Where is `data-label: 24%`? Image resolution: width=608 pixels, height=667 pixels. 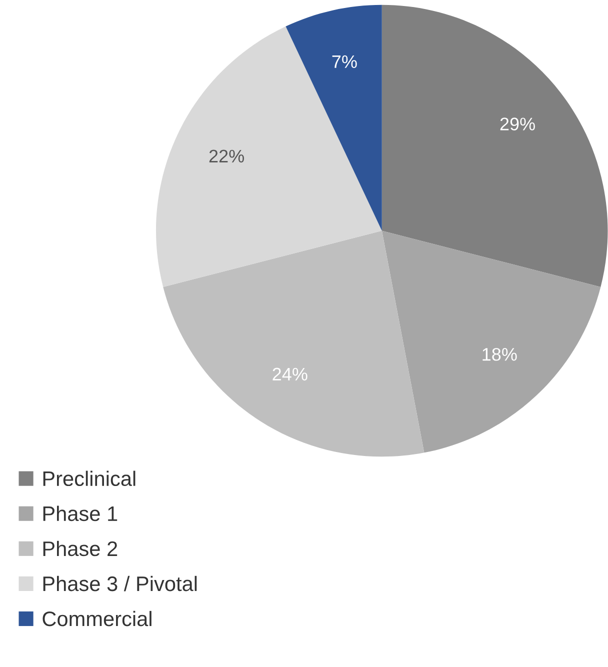
data-label: 24% is located at coordinates (290, 374).